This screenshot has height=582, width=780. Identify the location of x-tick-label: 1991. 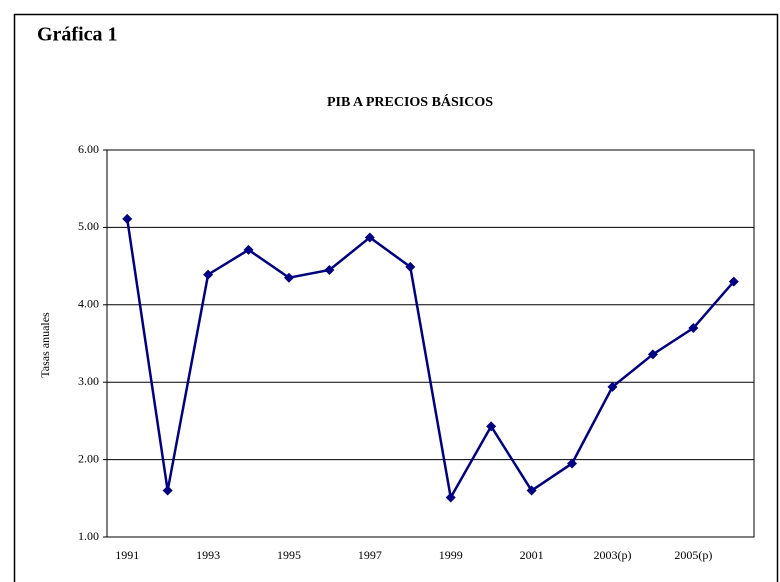
(127, 555).